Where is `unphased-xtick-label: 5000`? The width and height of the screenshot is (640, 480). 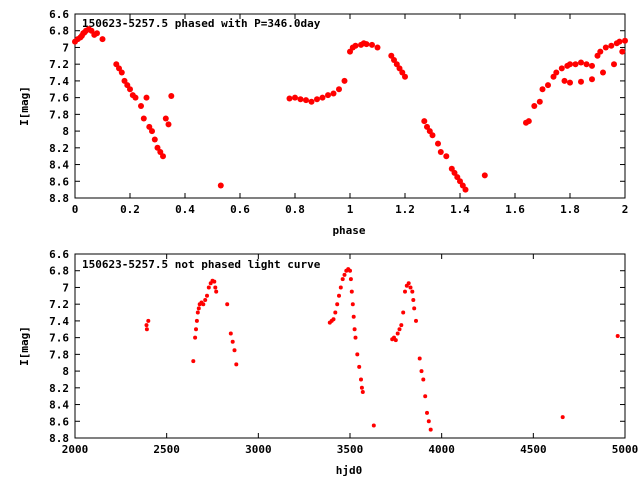
unphased-xtick-label: 5000 is located at coordinates (625, 449).